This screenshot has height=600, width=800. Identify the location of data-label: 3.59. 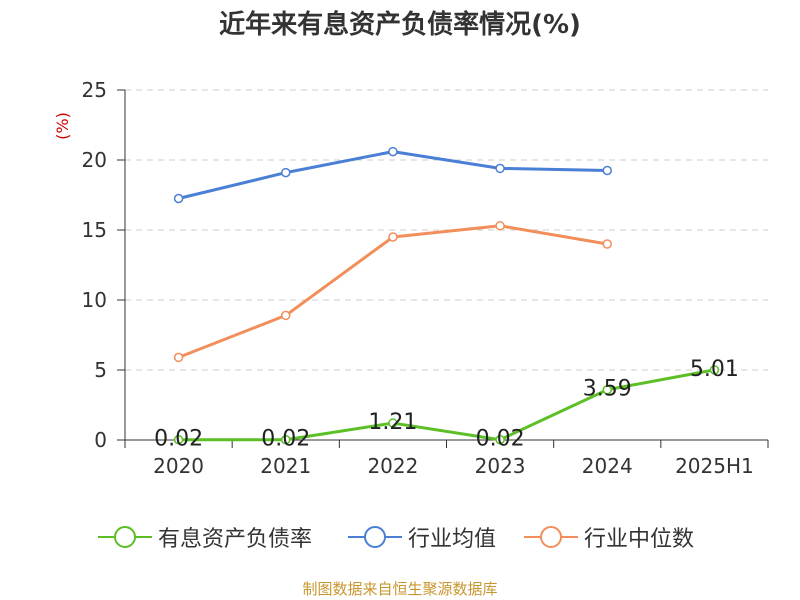
(607, 389).